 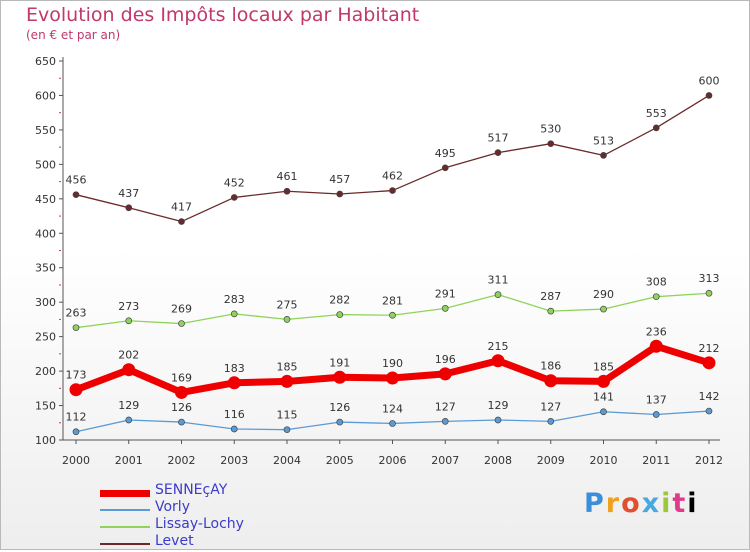 I want to click on data-label-senne-ay-2002: 169, so click(x=181, y=377).